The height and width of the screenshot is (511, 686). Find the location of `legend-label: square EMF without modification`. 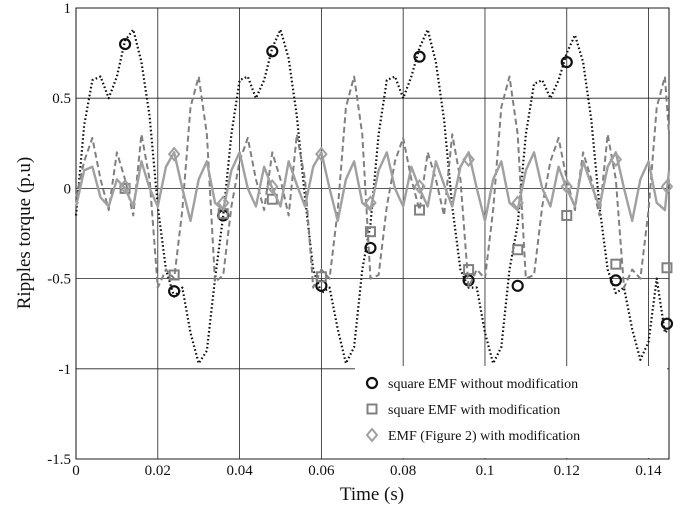

legend-label: square EMF without modification is located at coordinates (483, 384).